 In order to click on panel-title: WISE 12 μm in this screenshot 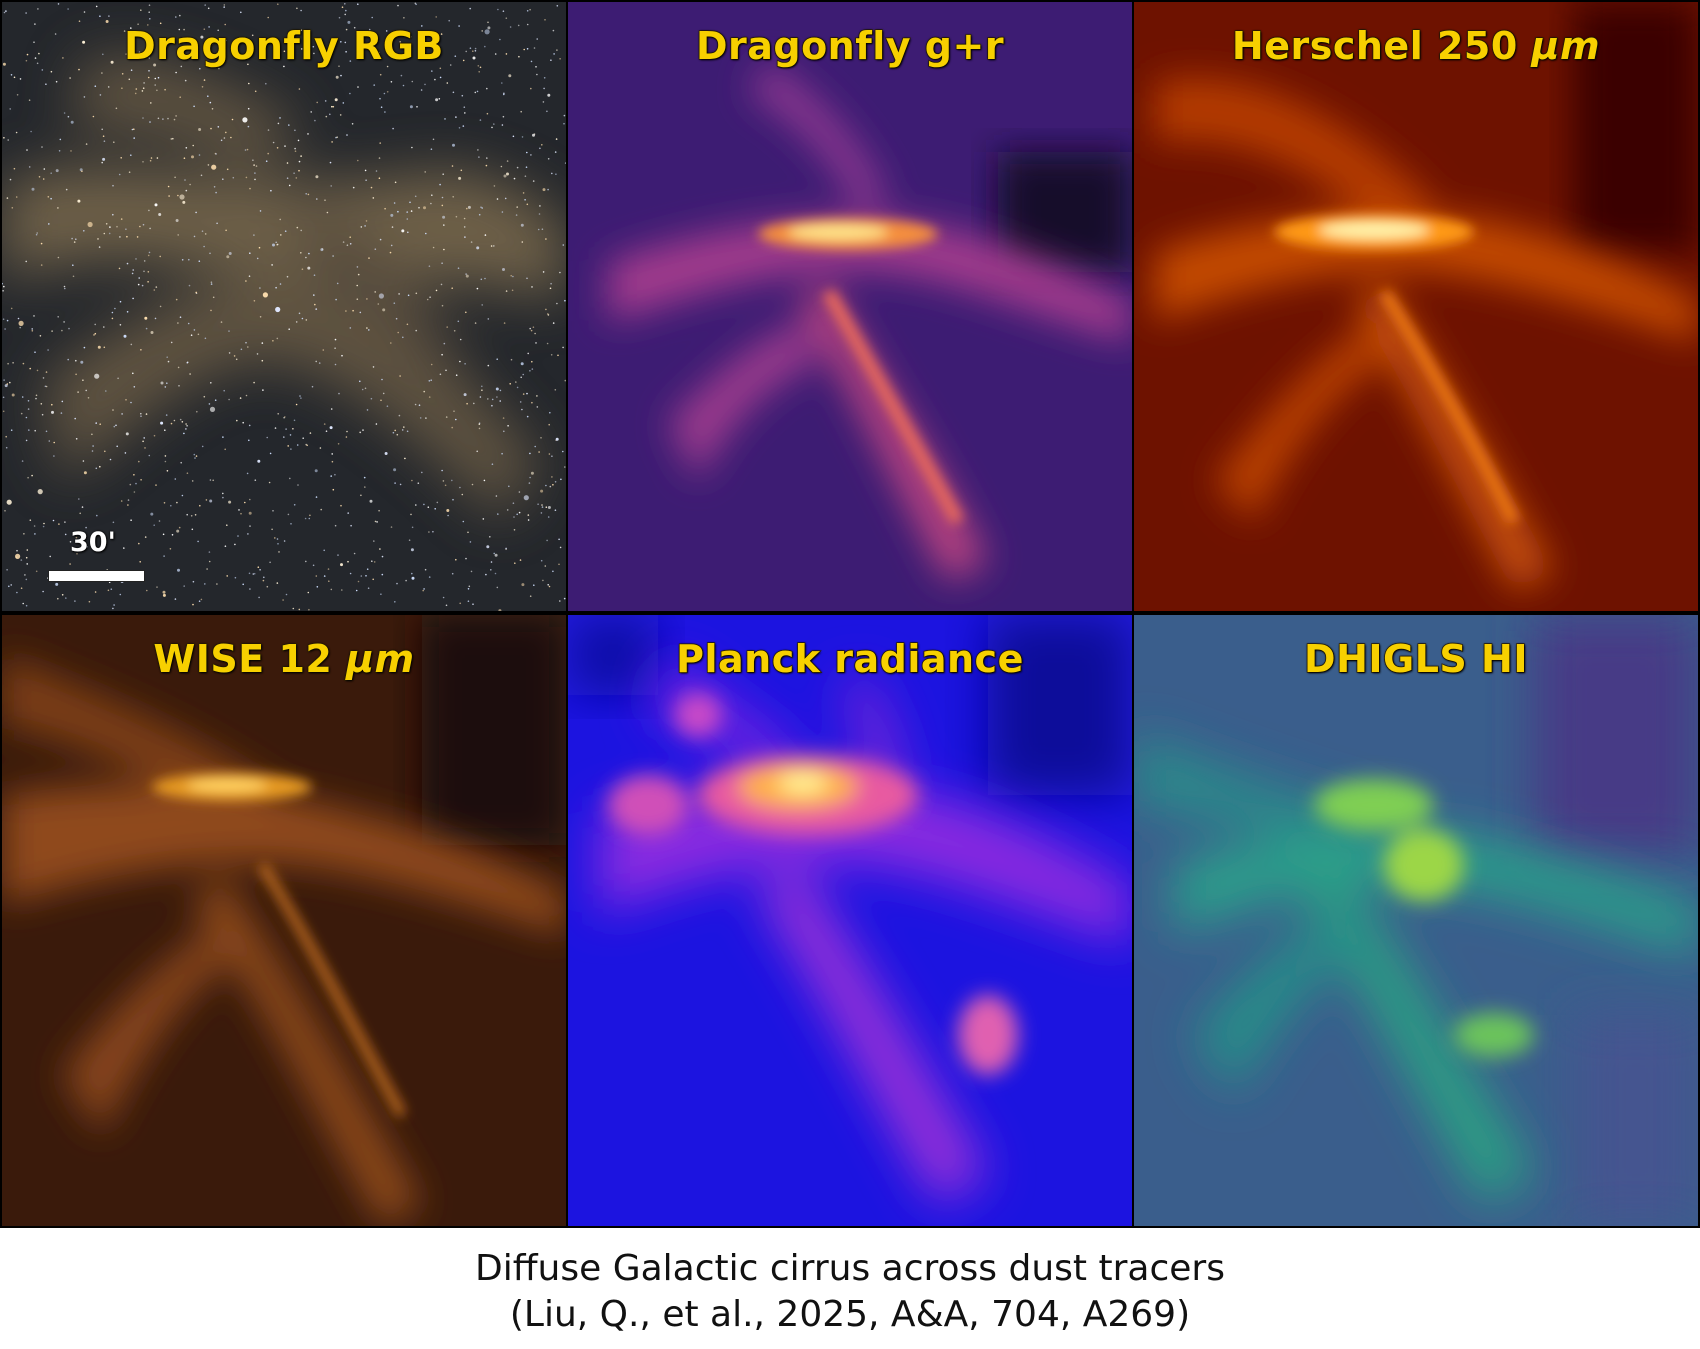, I will do `click(284, 659)`.